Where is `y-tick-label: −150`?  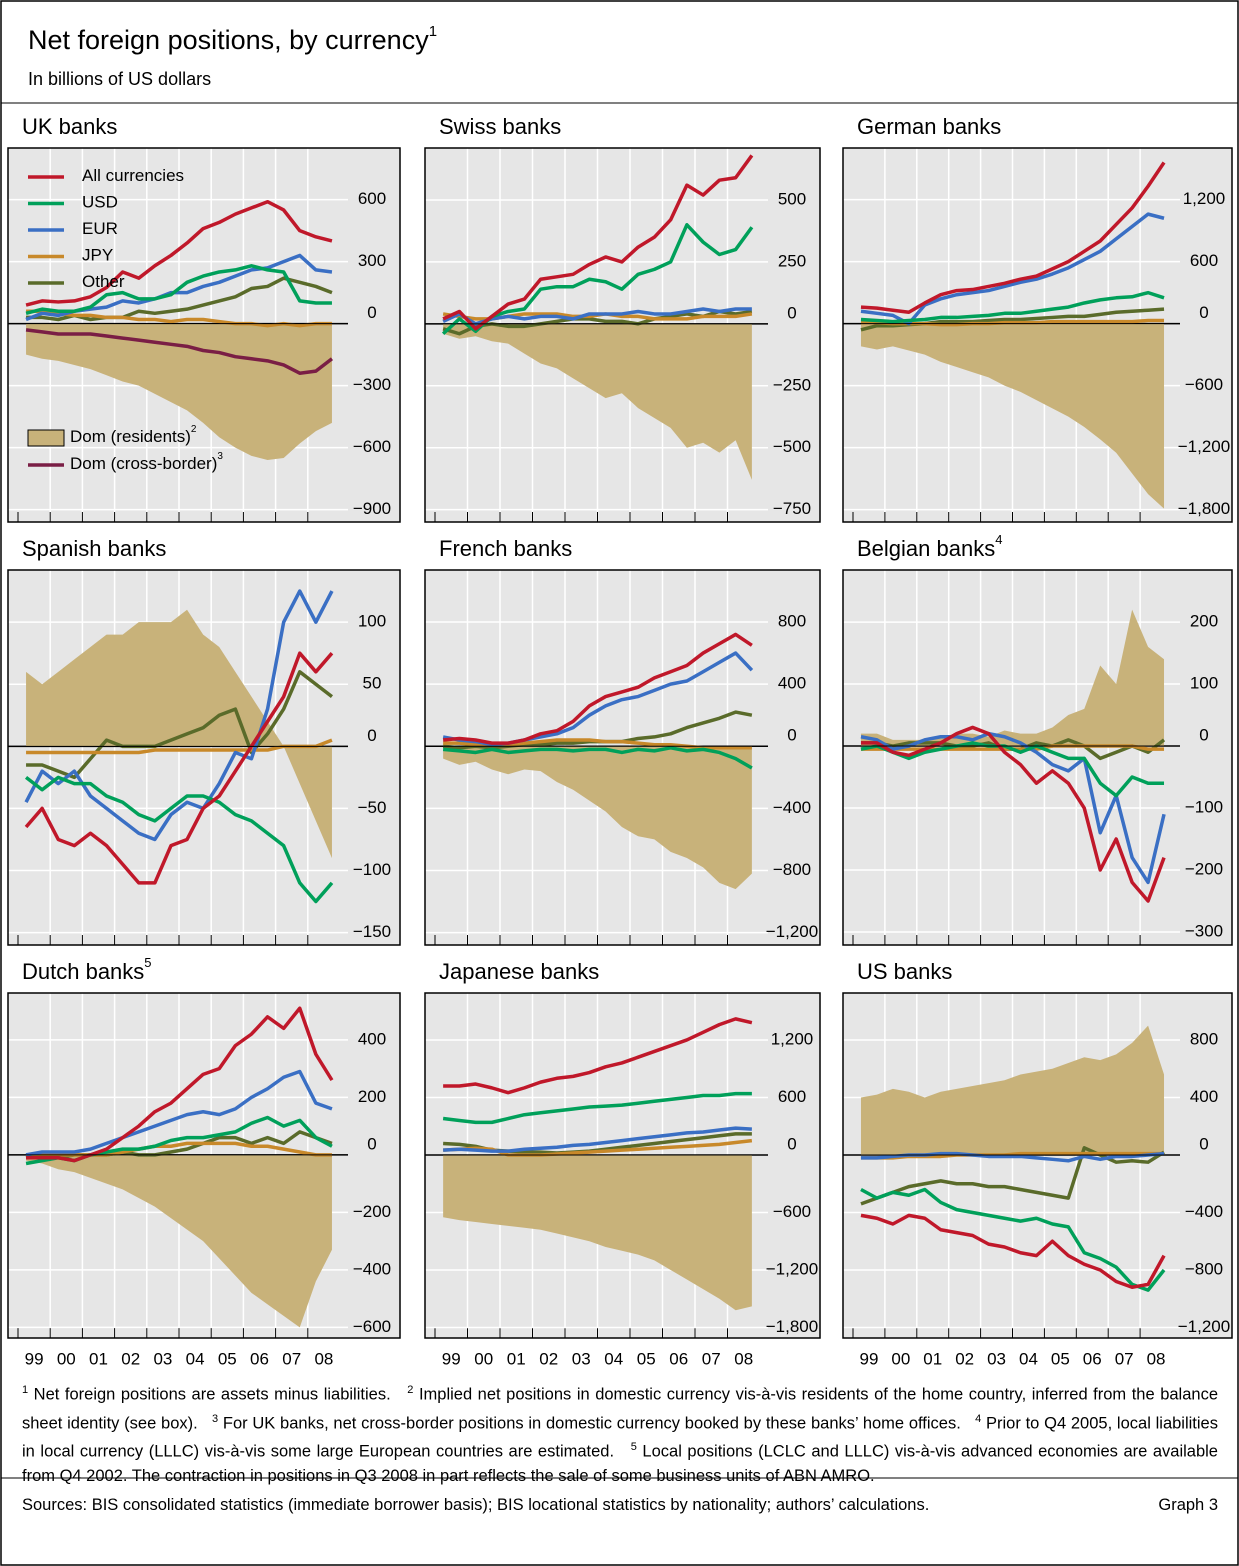 y-tick-label: −150 is located at coordinates (372, 931).